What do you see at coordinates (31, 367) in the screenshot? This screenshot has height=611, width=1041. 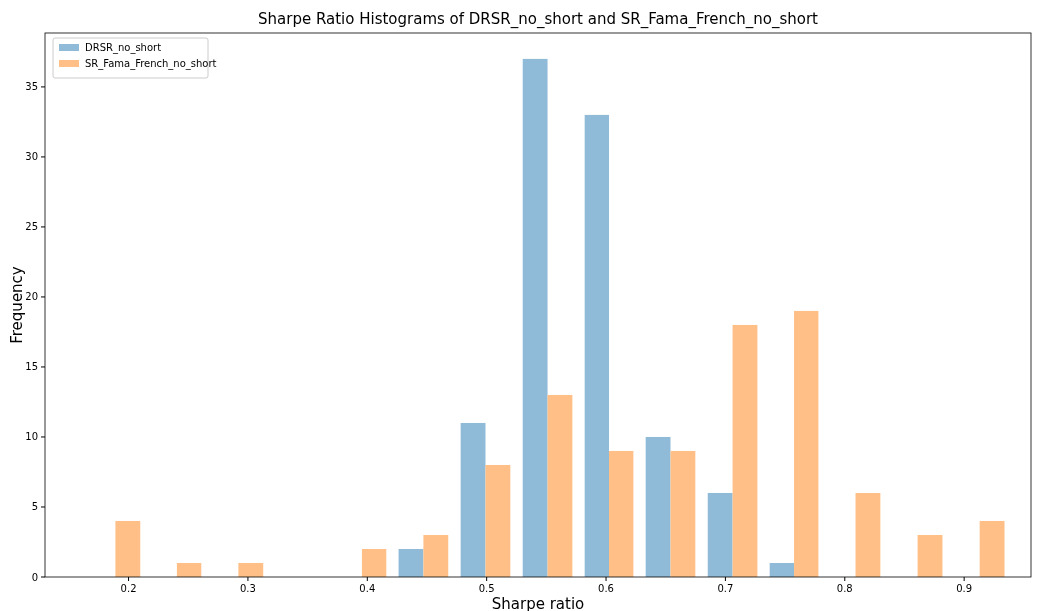 I see `y-tick-label: 15` at bounding box center [31, 367].